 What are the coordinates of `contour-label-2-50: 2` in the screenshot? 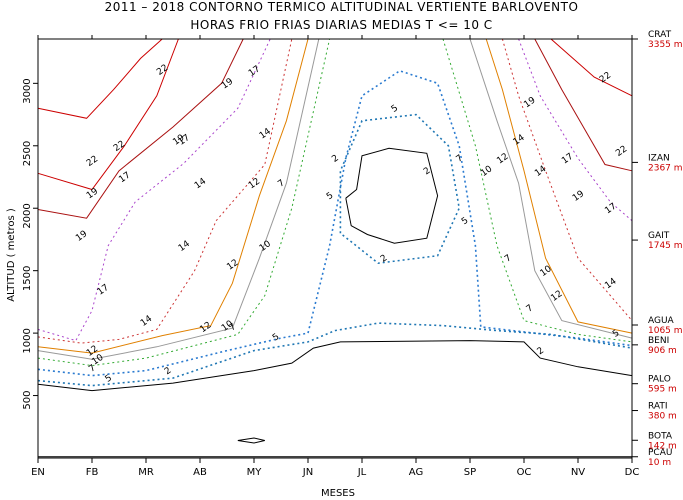 It's located at (427, 171).